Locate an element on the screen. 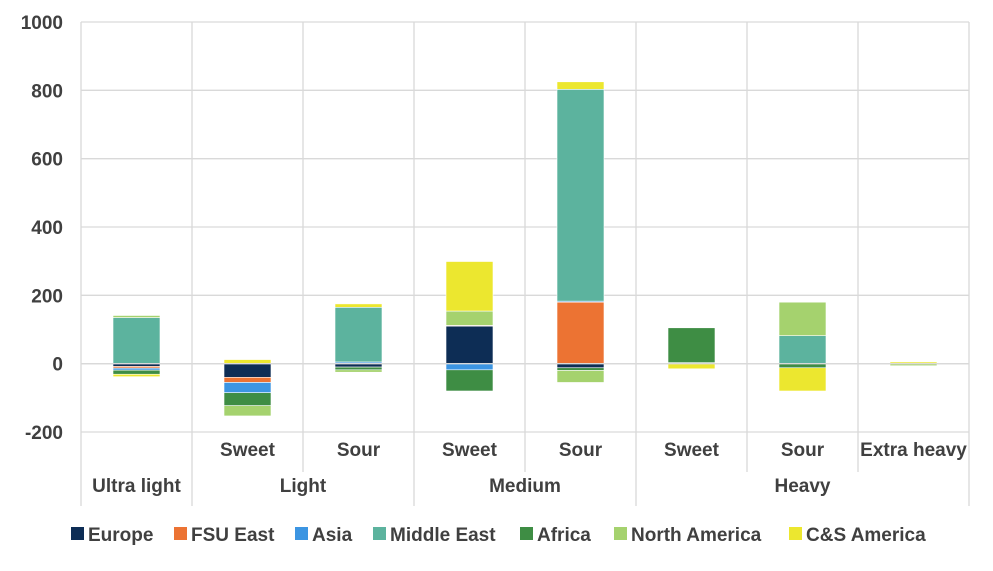  legend-label: C&S America is located at coordinates (866, 535).